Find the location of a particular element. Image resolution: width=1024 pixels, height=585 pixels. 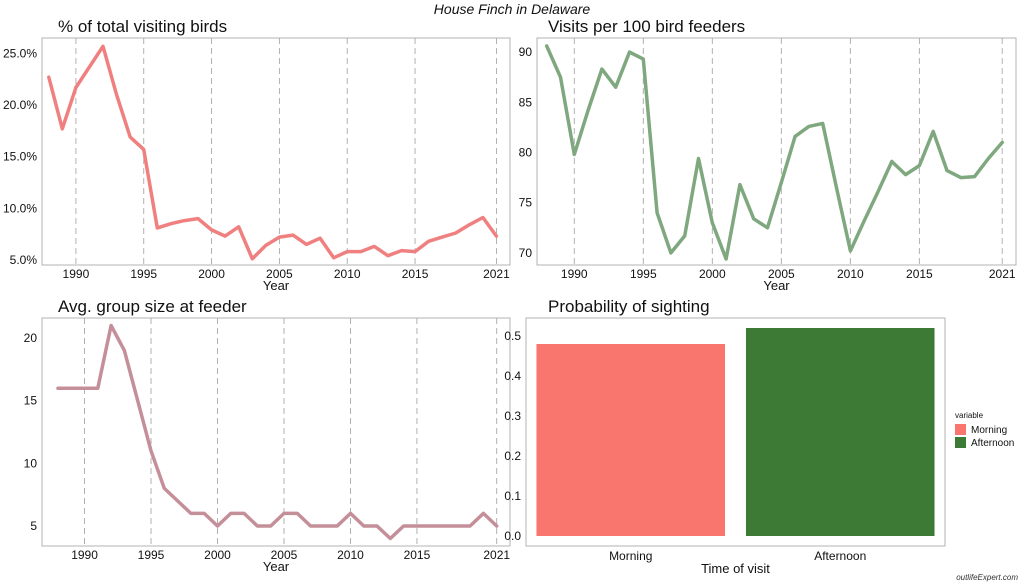

y-tick-label-probability-1: 0.1 is located at coordinates (512, 496).